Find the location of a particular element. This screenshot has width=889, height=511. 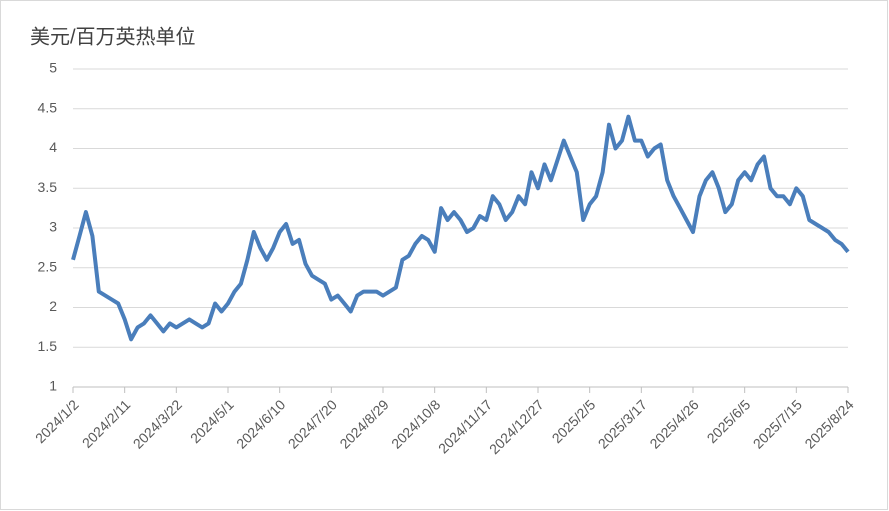

y-tick-label: 1 is located at coordinates (53, 386).